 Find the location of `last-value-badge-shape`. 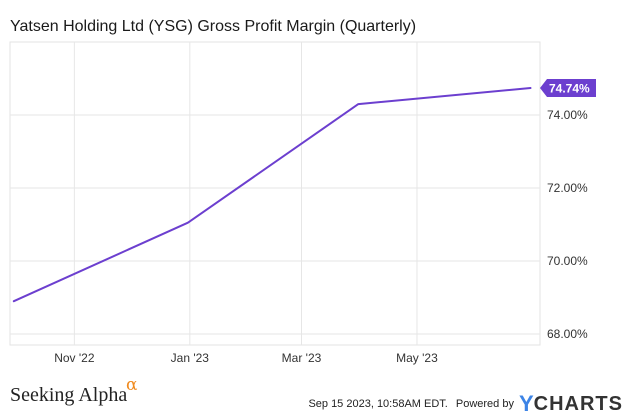

last-value-badge-shape is located at coordinates (568, 87).